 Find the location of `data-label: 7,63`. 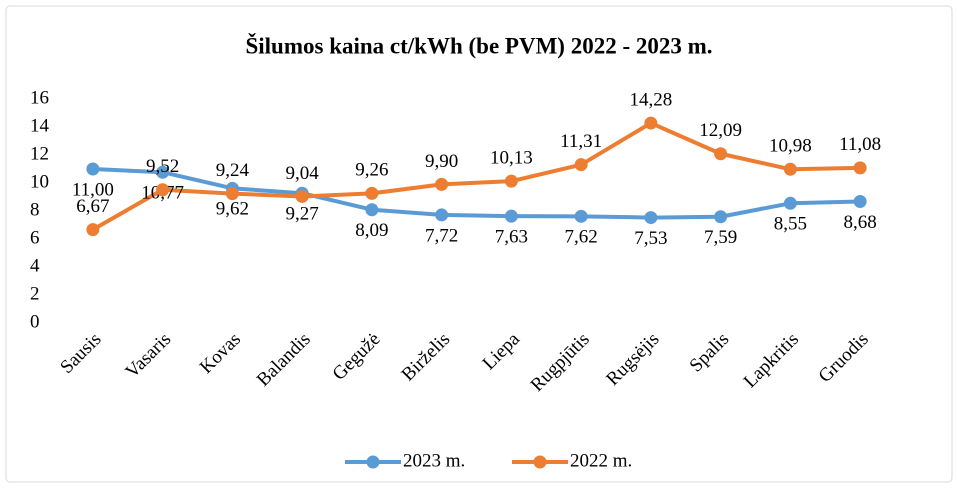

data-label: 7,63 is located at coordinates (511, 237).